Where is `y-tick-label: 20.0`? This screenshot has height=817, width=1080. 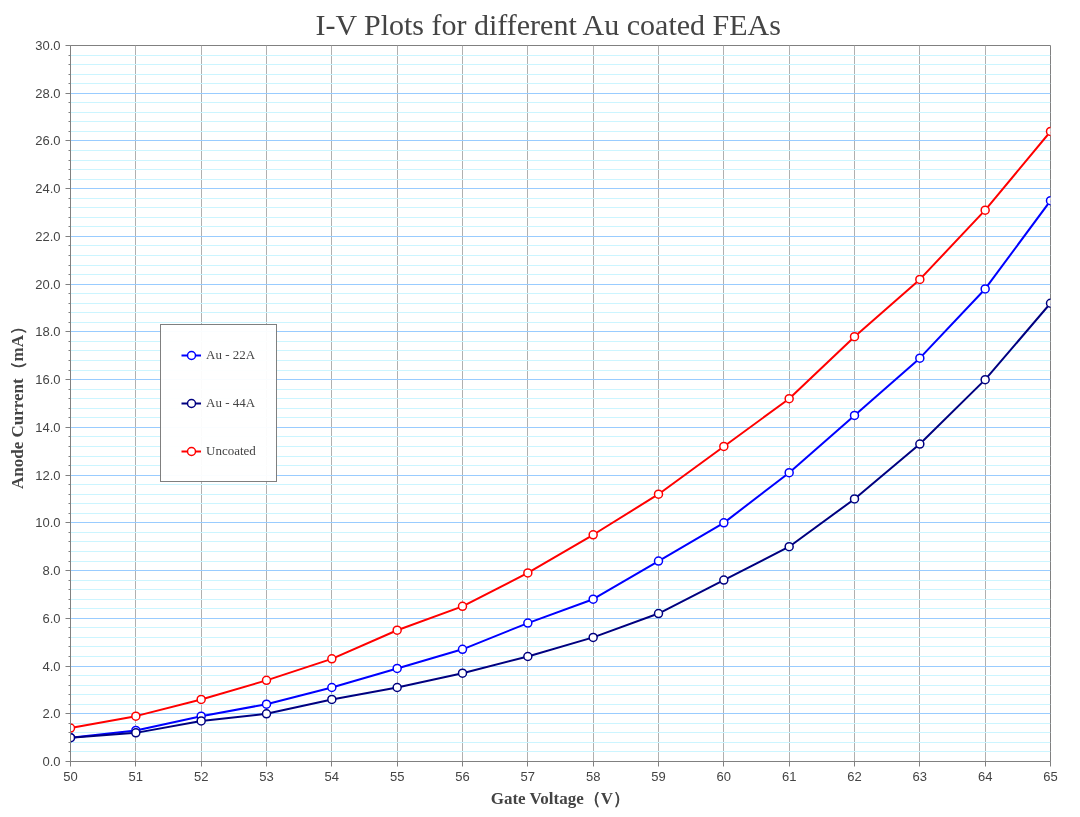 y-tick-label: 20.0 is located at coordinates (48, 284).